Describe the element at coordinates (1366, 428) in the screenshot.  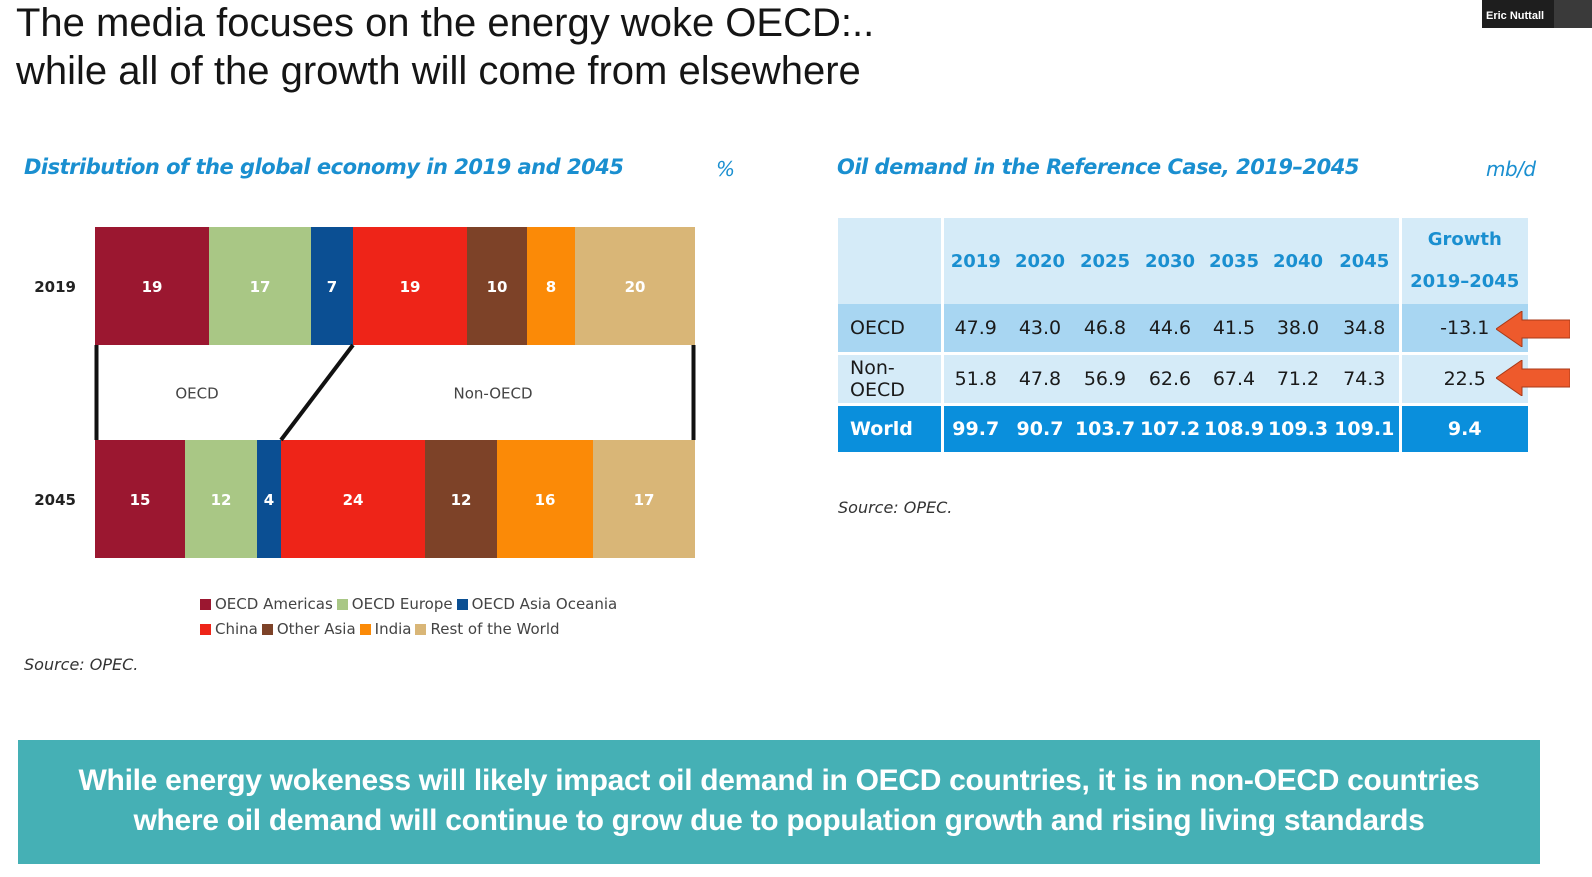
I see `table-cell: 109.1` at that location.